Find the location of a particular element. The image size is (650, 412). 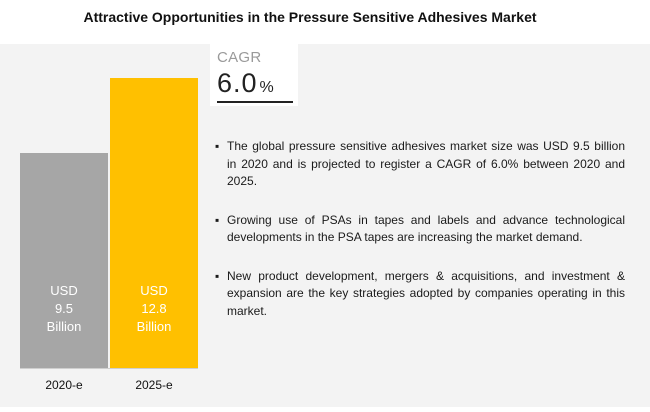

cagr-label: CAGR is located at coordinates (239, 57).